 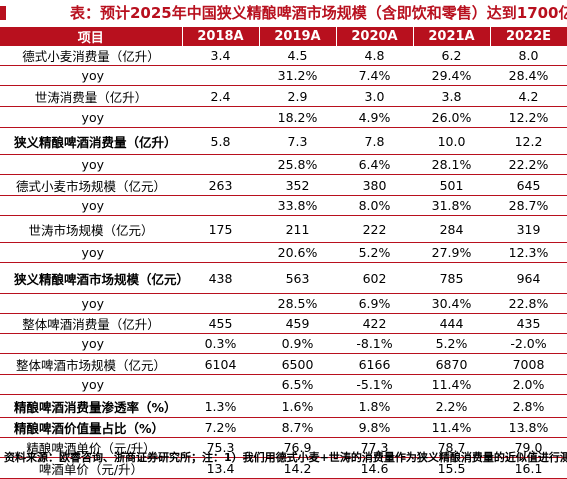 I want to click on header-cell: 项目, so click(x=91, y=36).